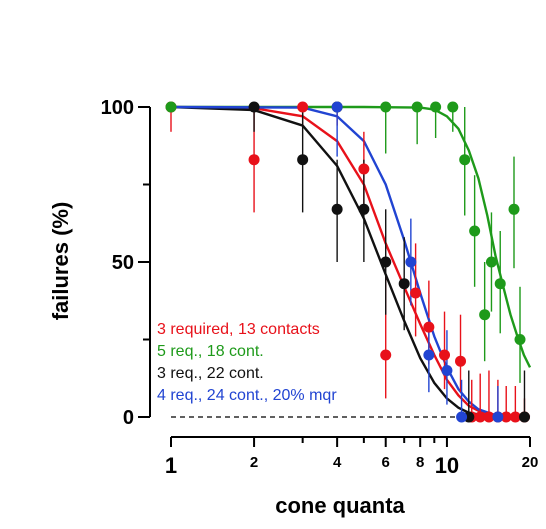  Describe the element at coordinates (123, 263) in the screenshot. I see `y-tick-label: 50` at that location.